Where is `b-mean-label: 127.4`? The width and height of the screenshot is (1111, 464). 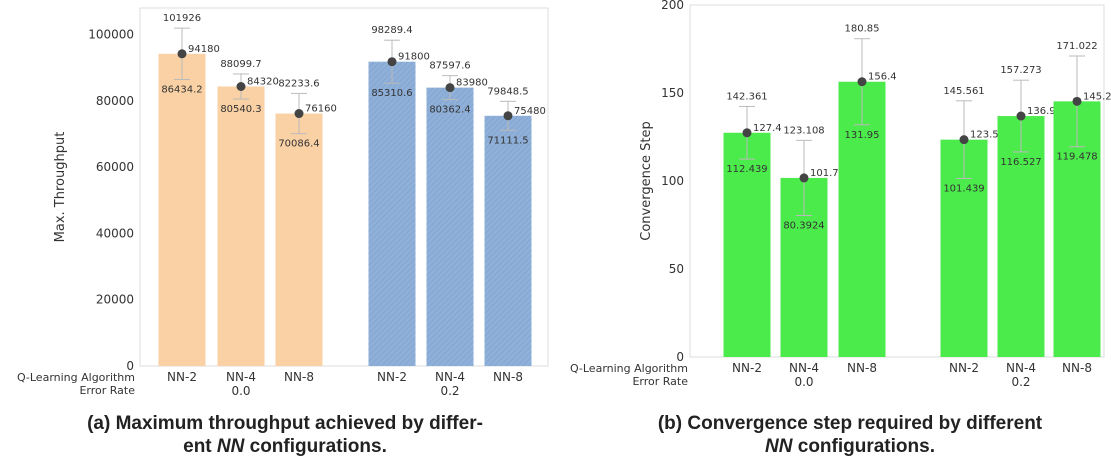
b-mean-label: 127.4 is located at coordinates (767, 128).